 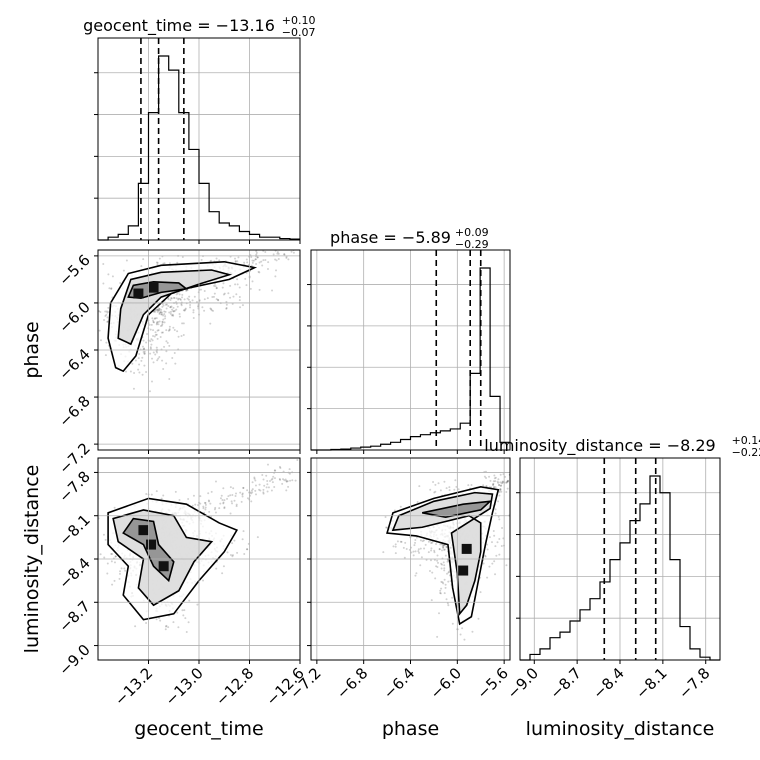 What do you see at coordinates (198, 729) in the screenshot?
I see `x-axis-label-geocent_time: geocent_time` at bounding box center [198, 729].